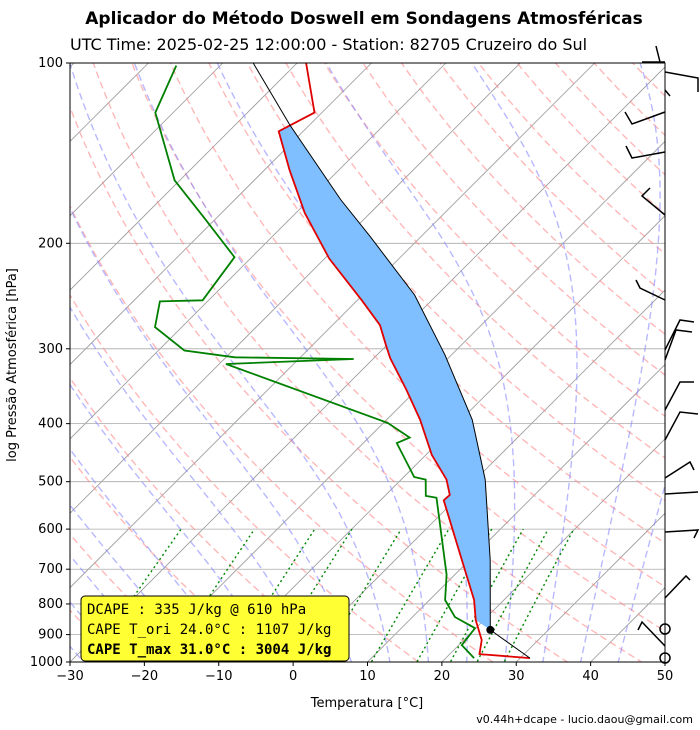  Describe the element at coordinates (50, 529) in the screenshot. I see `y-tick-label: 600` at that location.